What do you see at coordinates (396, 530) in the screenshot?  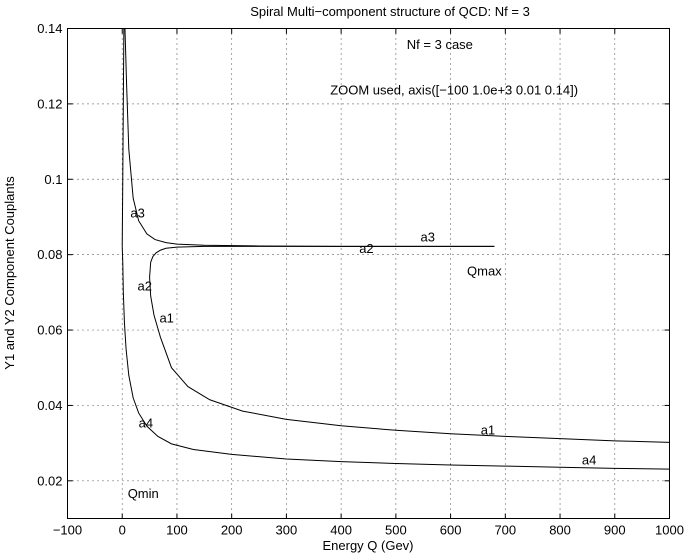 I see `x-tick-label: 500` at bounding box center [396, 530].